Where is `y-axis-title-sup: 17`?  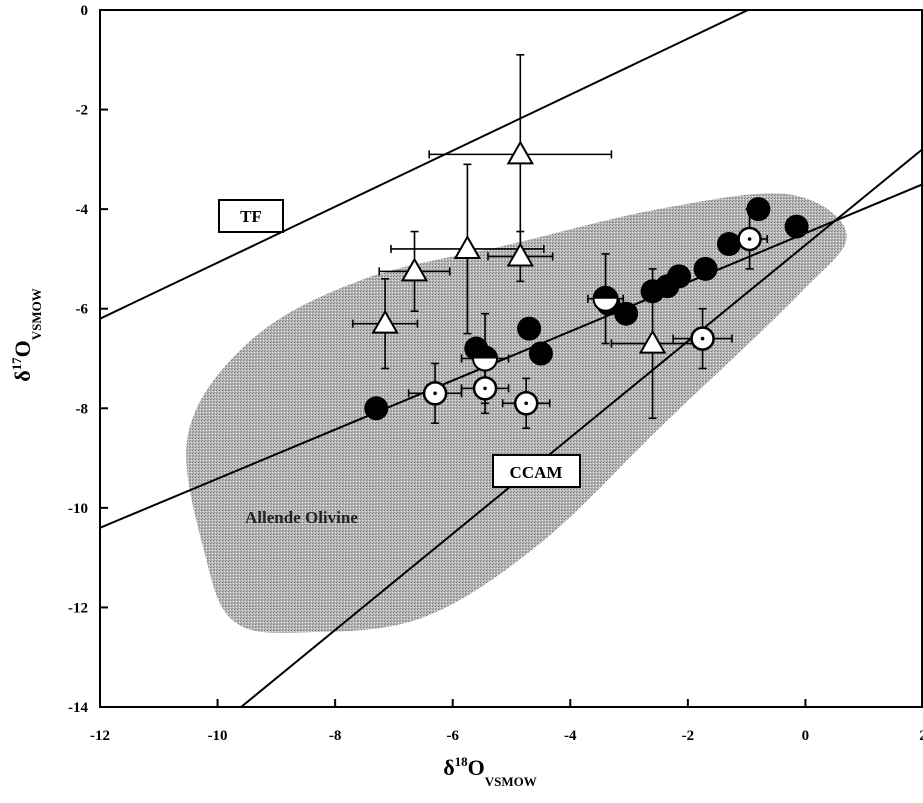 y-axis-title-sup: 17 is located at coordinates (16, 364).